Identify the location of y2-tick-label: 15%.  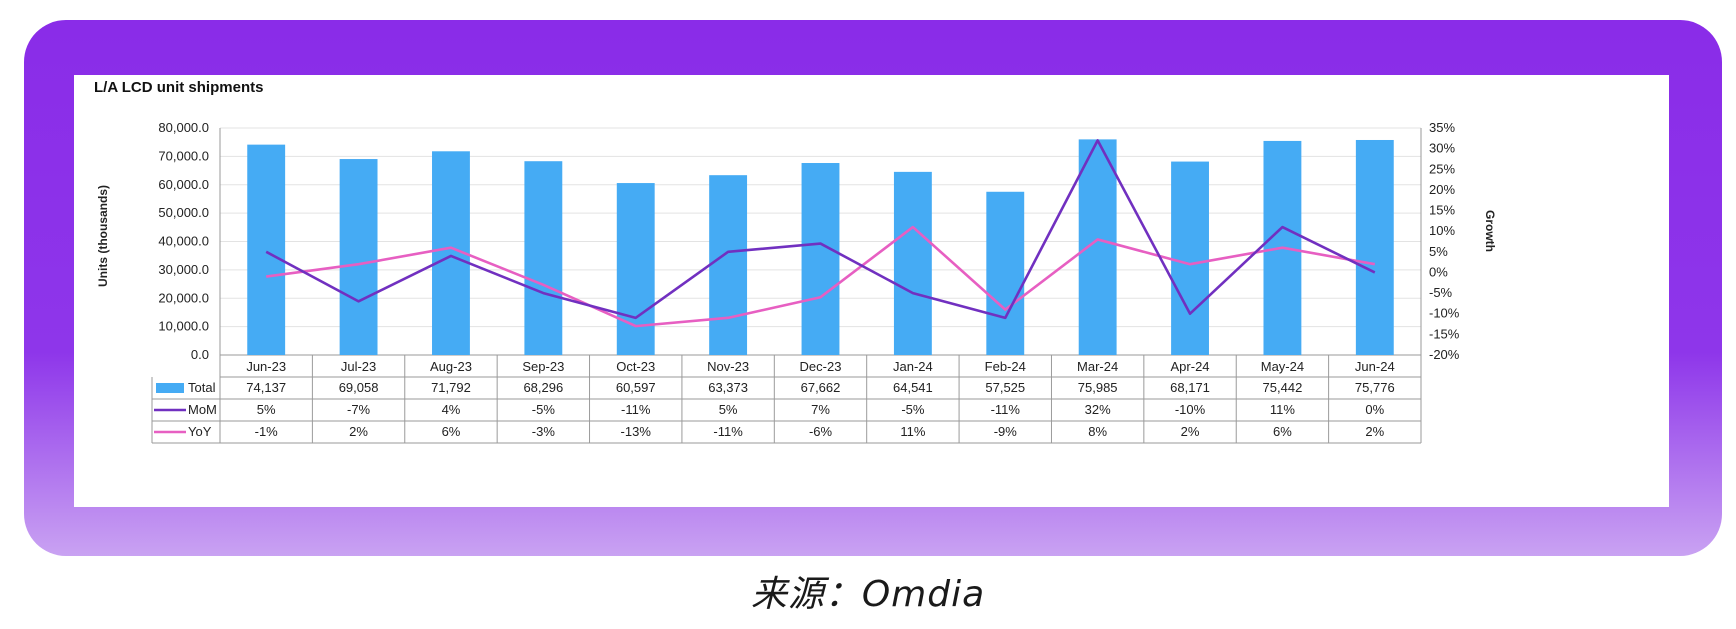
(1442, 210).